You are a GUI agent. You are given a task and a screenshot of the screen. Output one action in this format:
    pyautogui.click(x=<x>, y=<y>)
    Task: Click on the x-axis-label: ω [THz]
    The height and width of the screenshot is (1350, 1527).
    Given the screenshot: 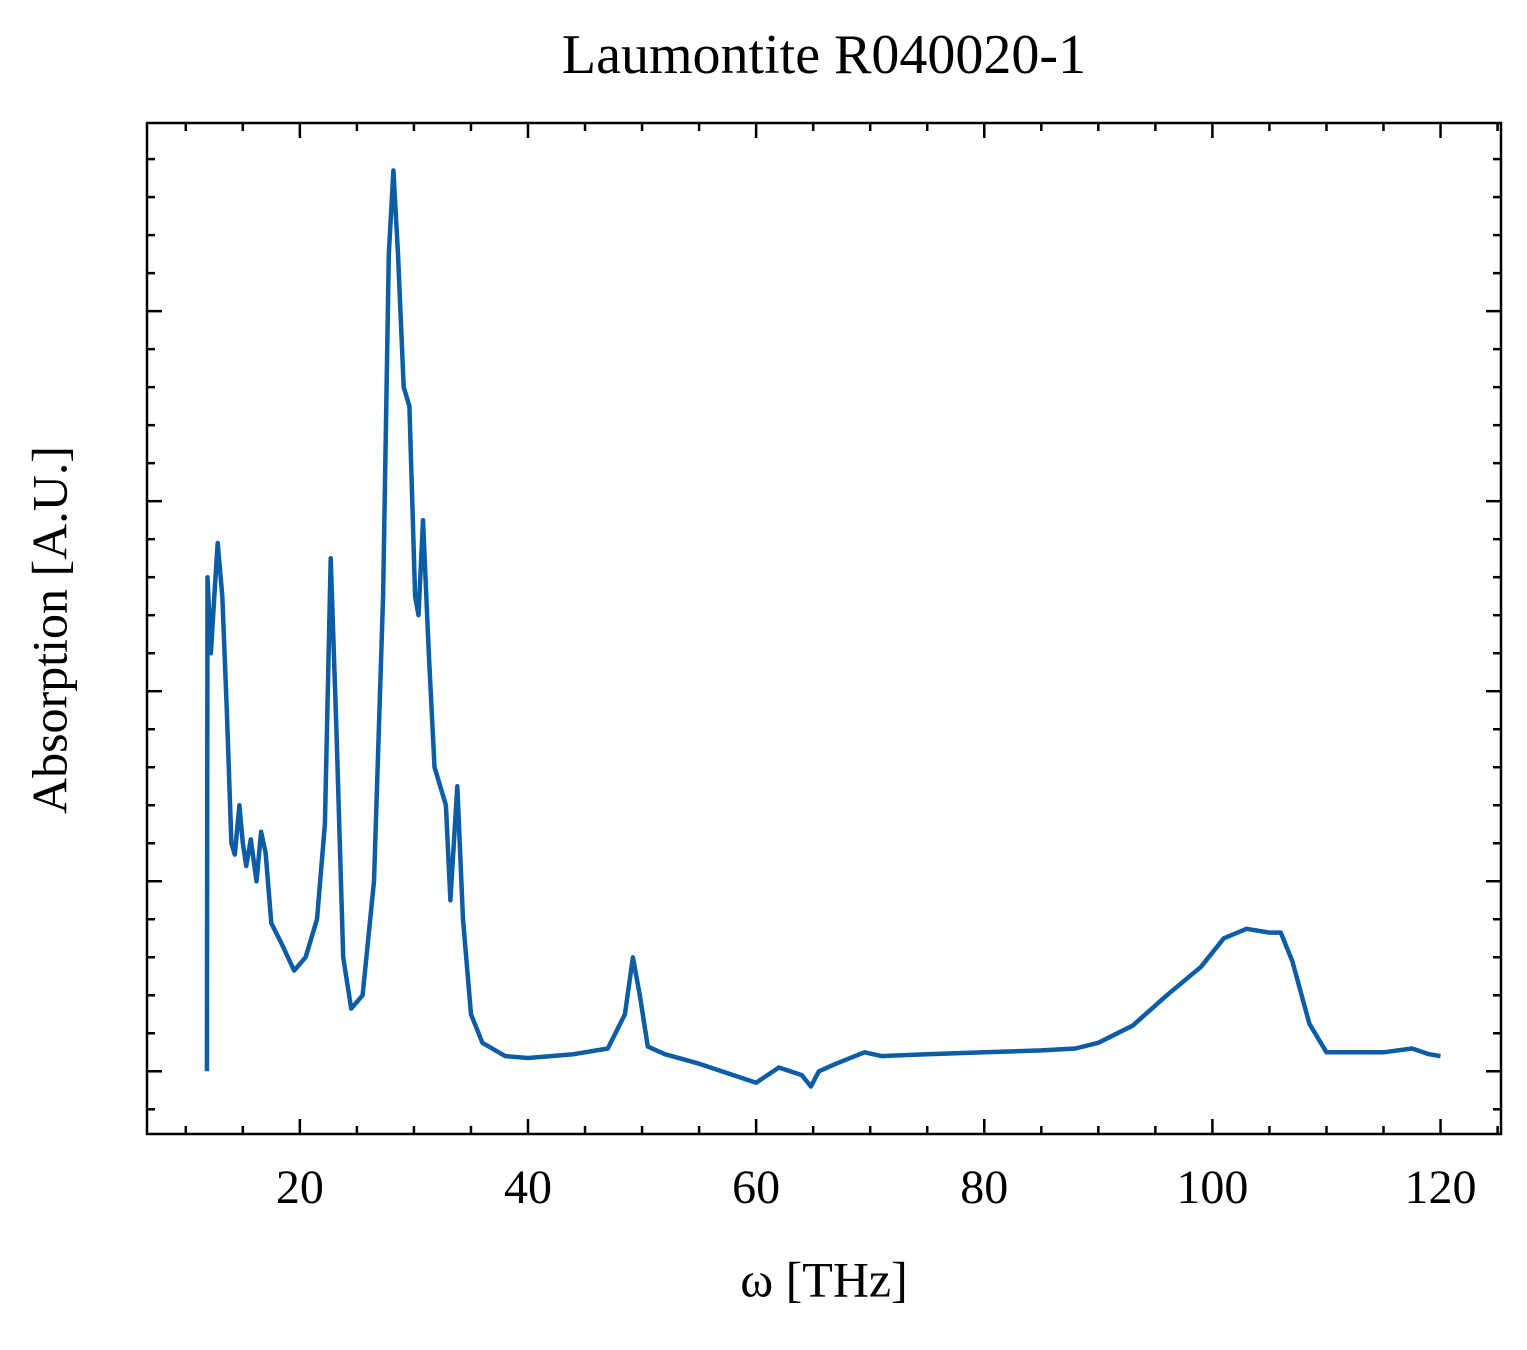 What is the action you would take?
    pyautogui.click(x=824, y=1279)
    